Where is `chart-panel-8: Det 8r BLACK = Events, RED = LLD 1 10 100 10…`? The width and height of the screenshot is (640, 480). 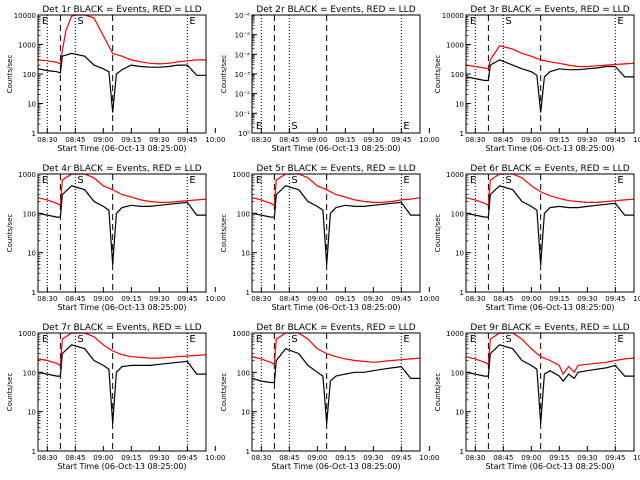 chart-panel-8: Det 8r BLACK = Events, RED = LLD 1 10 100 10… is located at coordinates (329, 397).